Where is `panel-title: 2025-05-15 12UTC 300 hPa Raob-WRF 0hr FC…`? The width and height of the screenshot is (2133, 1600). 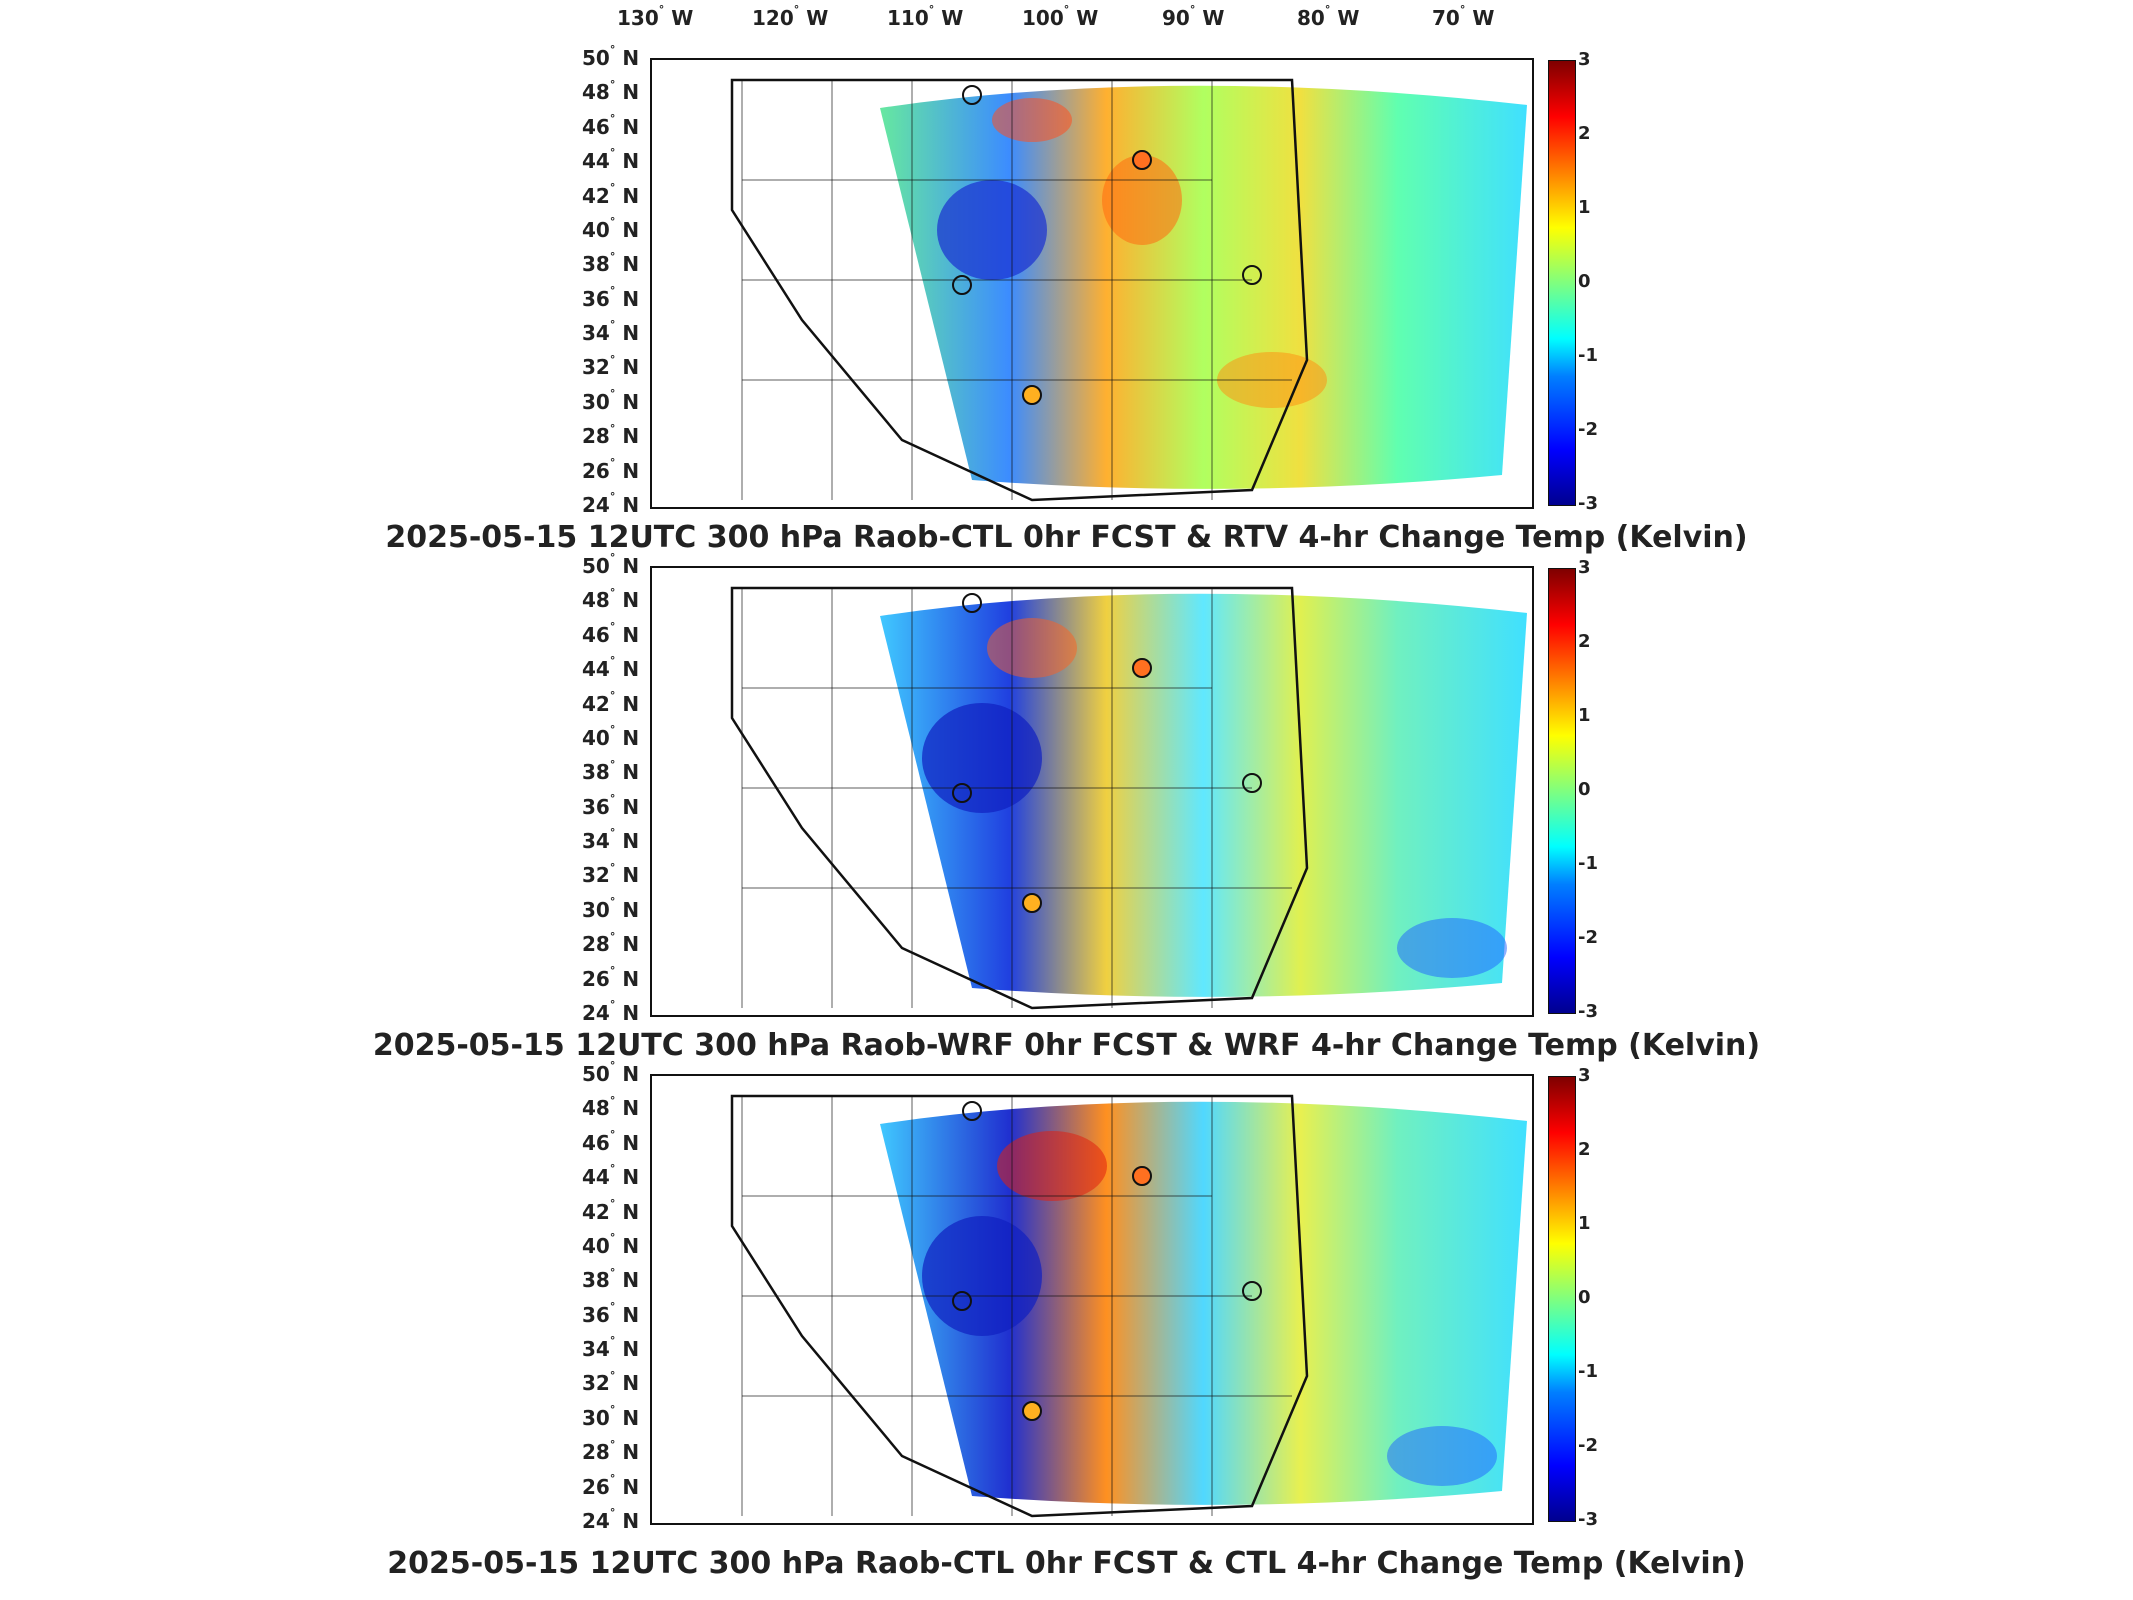
panel-title: 2025-05-15 12UTC 300 hPa Raob-WRF 0hr FC… is located at coordinates (1066, 1045).